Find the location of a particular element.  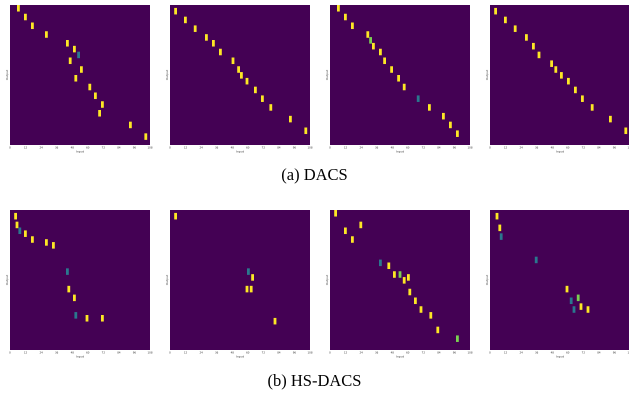

heatmap-panel-a2: 0 12 24 36 48 60 72 84 96 108 Input Output is located at coordinates (239, 80).